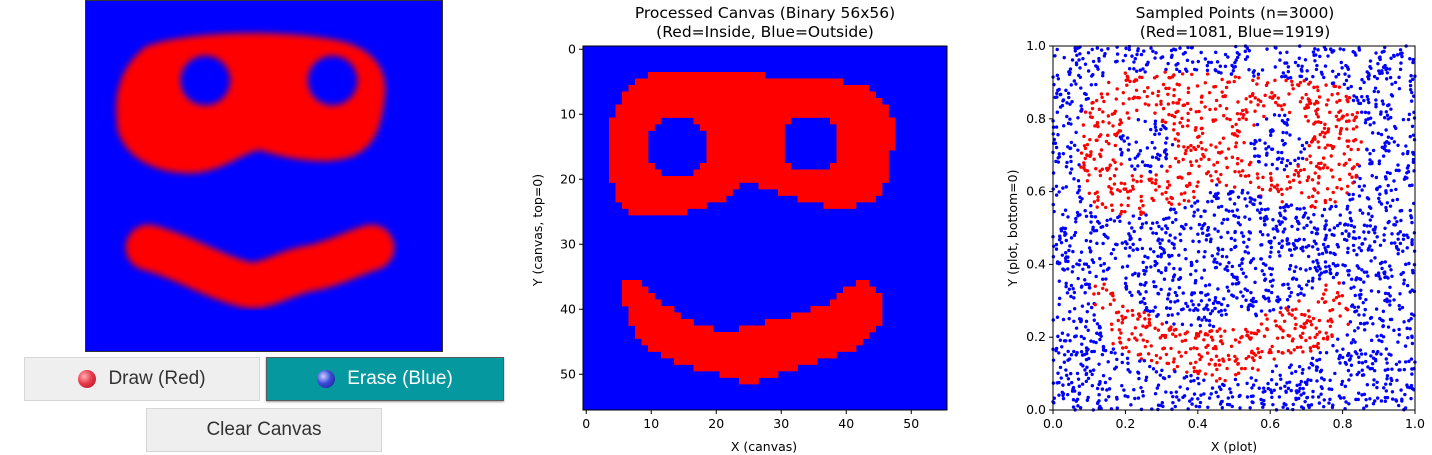 This screenshot has height=455, width=1432. What do you see at coordinates (765, 32) in the screenshot?
I see `processed-title-line2: (Red=Inside, Blue=Outside)` at bounding box center [765, 32].